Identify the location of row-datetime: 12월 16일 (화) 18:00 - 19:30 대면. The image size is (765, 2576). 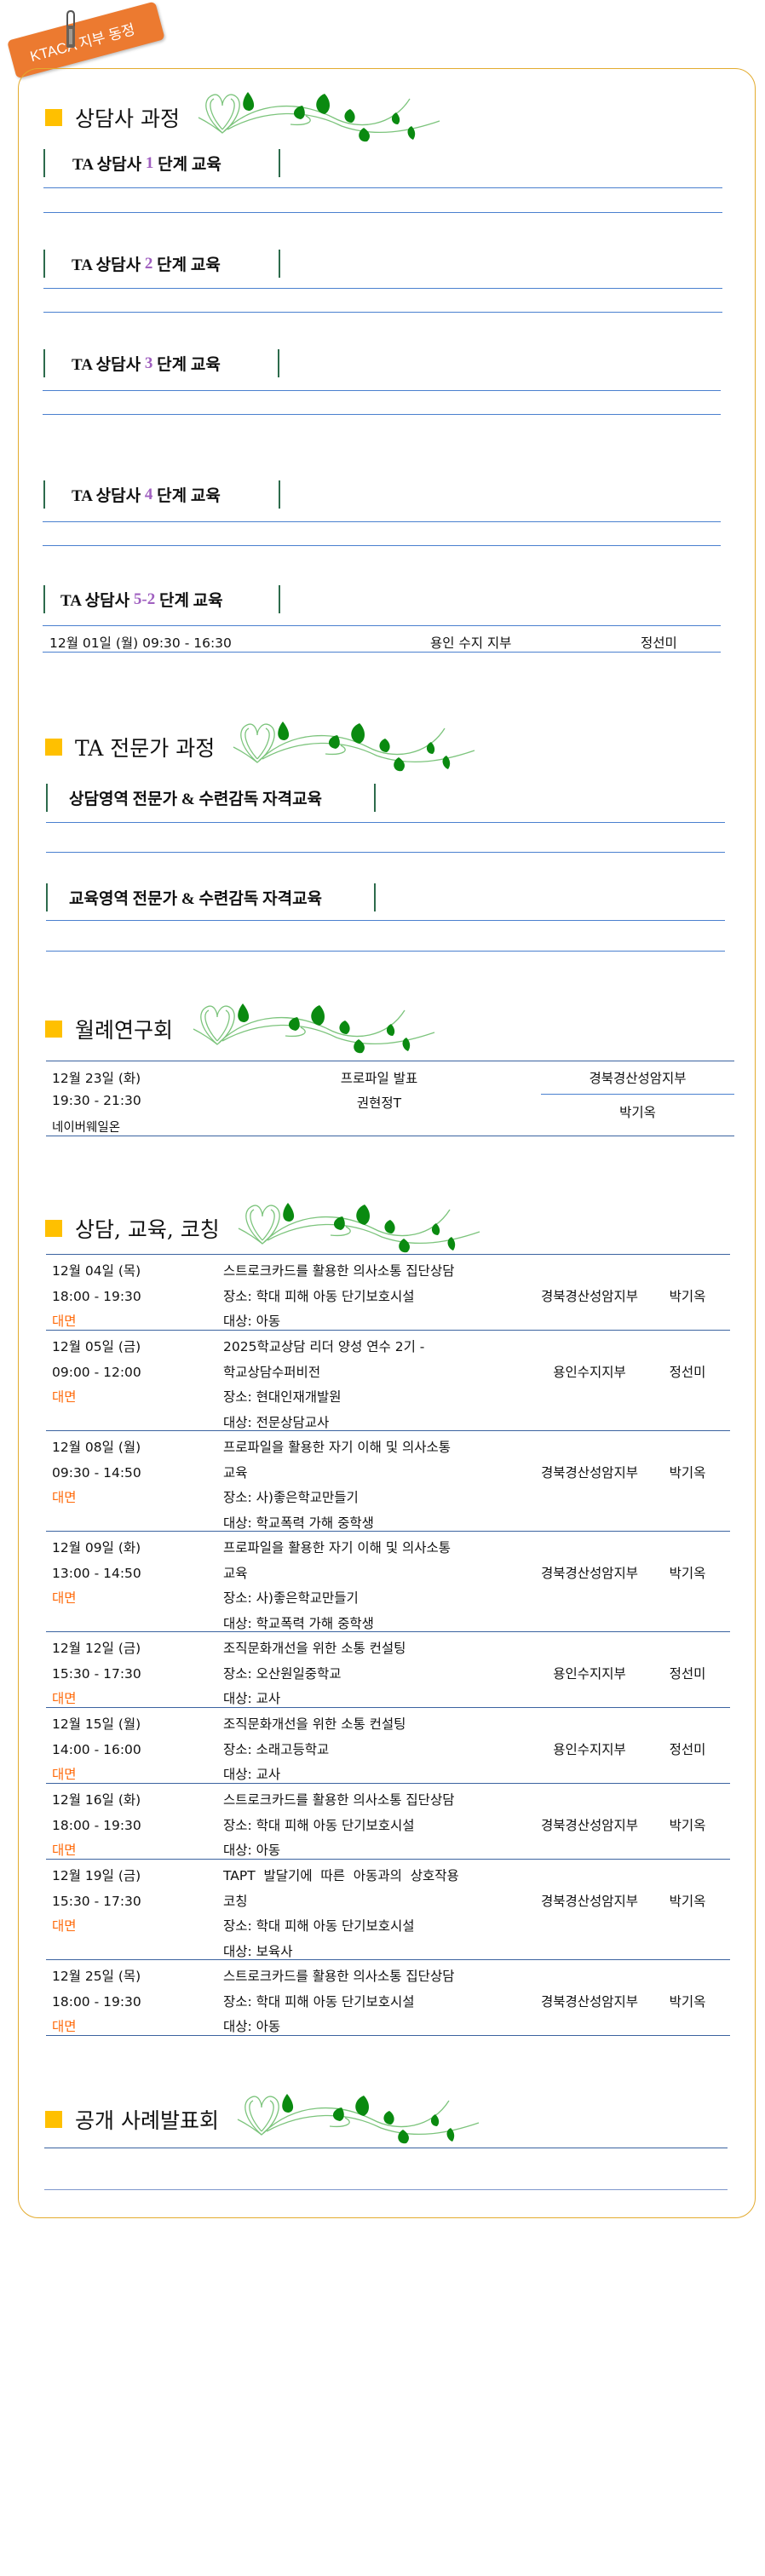
(96, 1826).